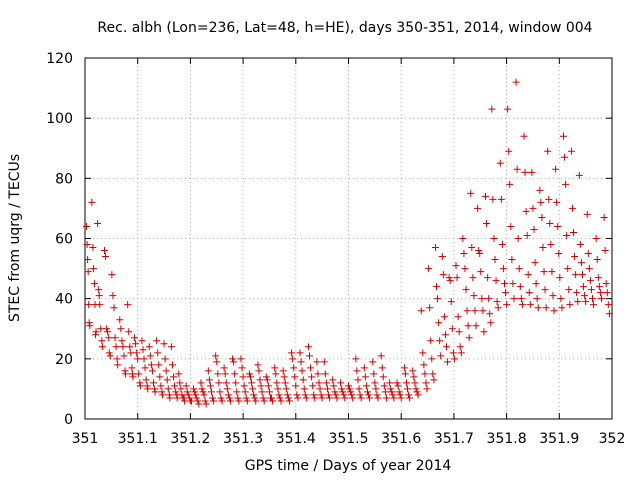 Image resolution: width=640 pixels, height=480 pixels. Describe the element at coordinates (64, 240) in the screenshot. I see `y-tick-label: 60` at that location.